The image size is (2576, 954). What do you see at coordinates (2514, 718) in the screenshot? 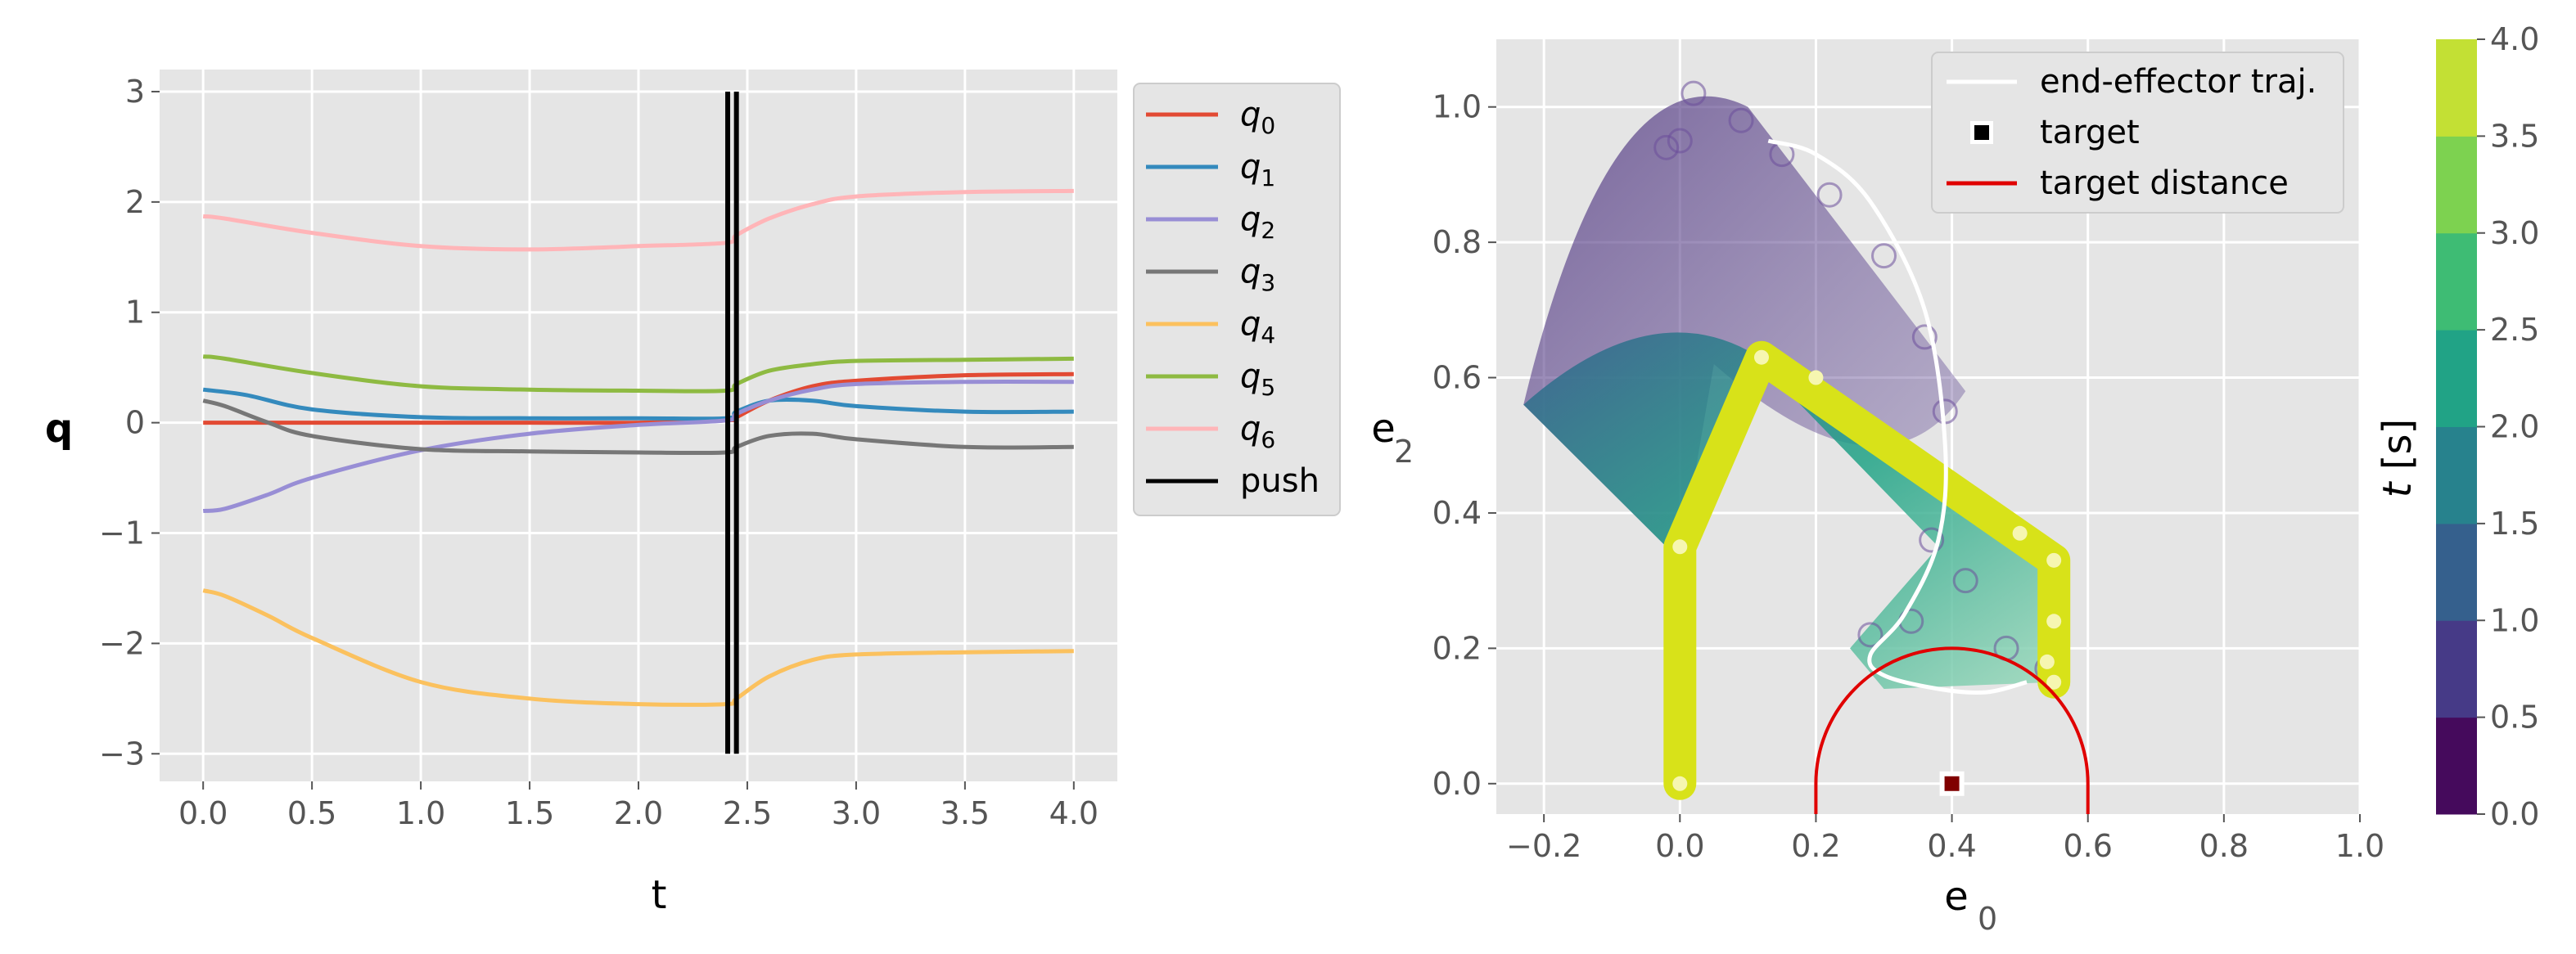
I see `colorbar-tick-label: 0.5` at bounding box center [2514, 718].